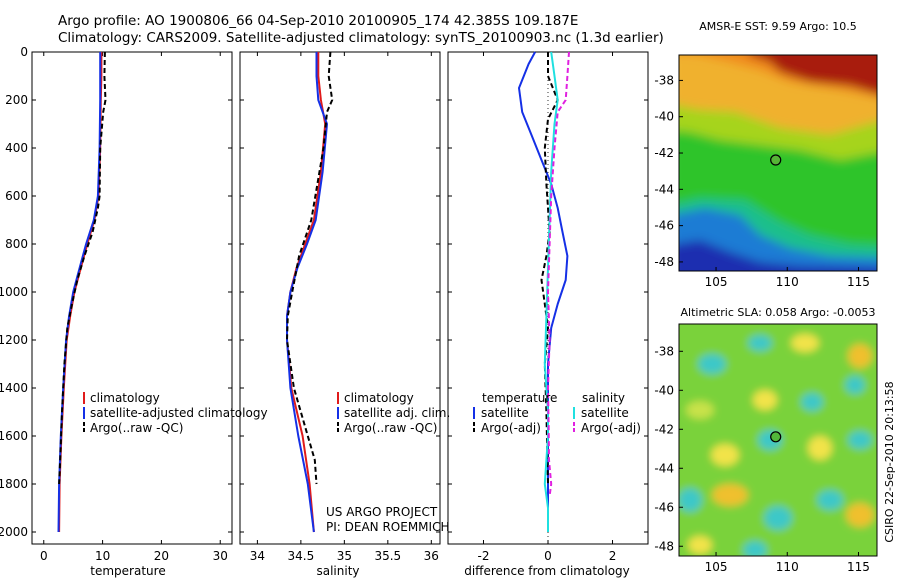 The width and height of the screenshot is (900, 580). Describe the element at coordinates (382, 512) in the screenshot. I see `project-annotation: US ARGO PROJECT` at that location.